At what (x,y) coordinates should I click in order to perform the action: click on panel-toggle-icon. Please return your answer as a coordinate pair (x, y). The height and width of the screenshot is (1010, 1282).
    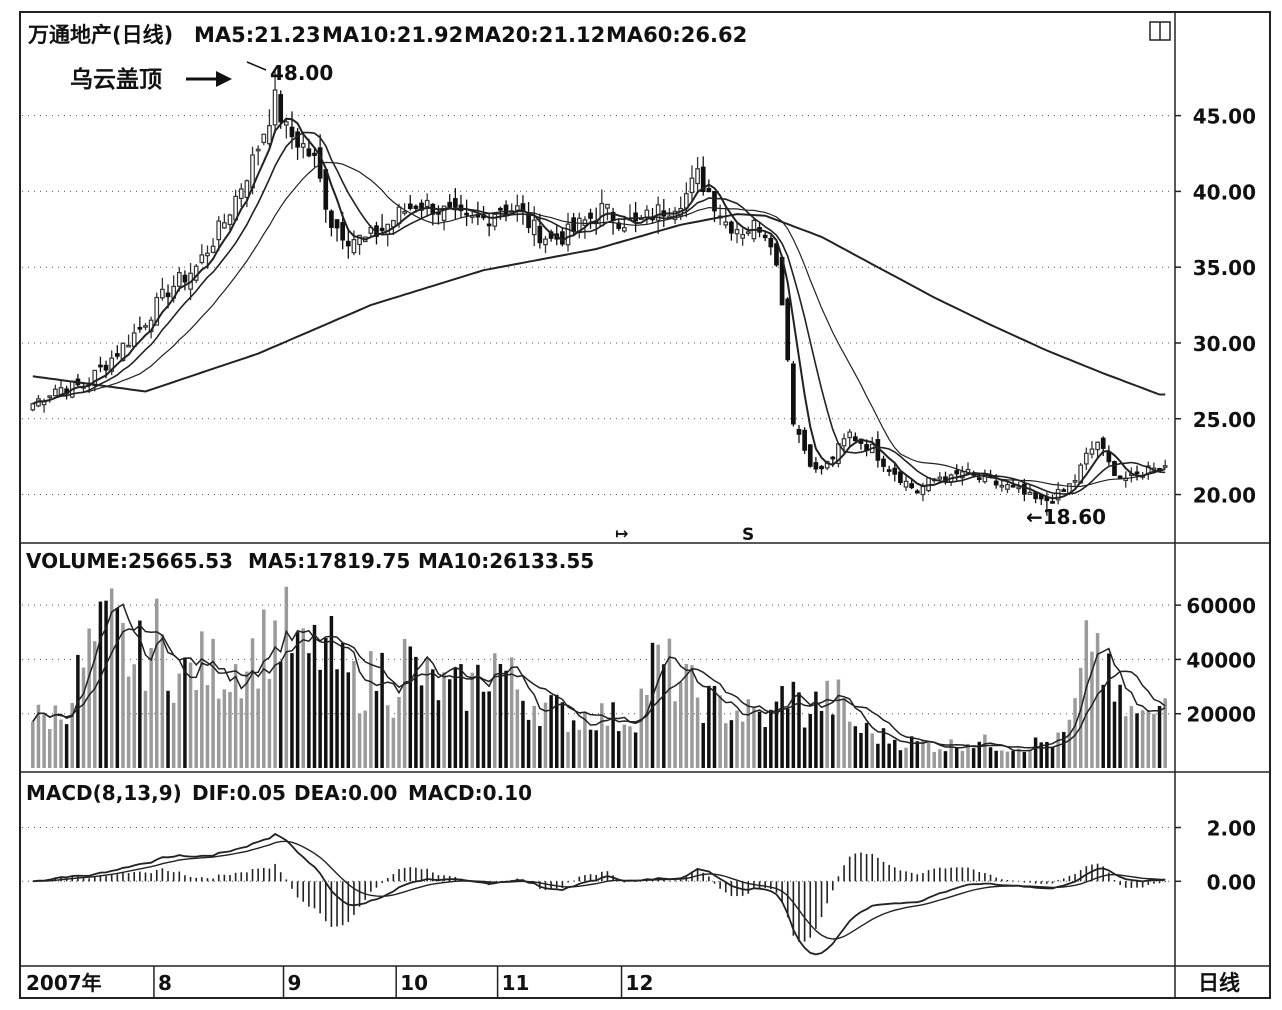
    Looking at the image, I should click on (1160, 31).